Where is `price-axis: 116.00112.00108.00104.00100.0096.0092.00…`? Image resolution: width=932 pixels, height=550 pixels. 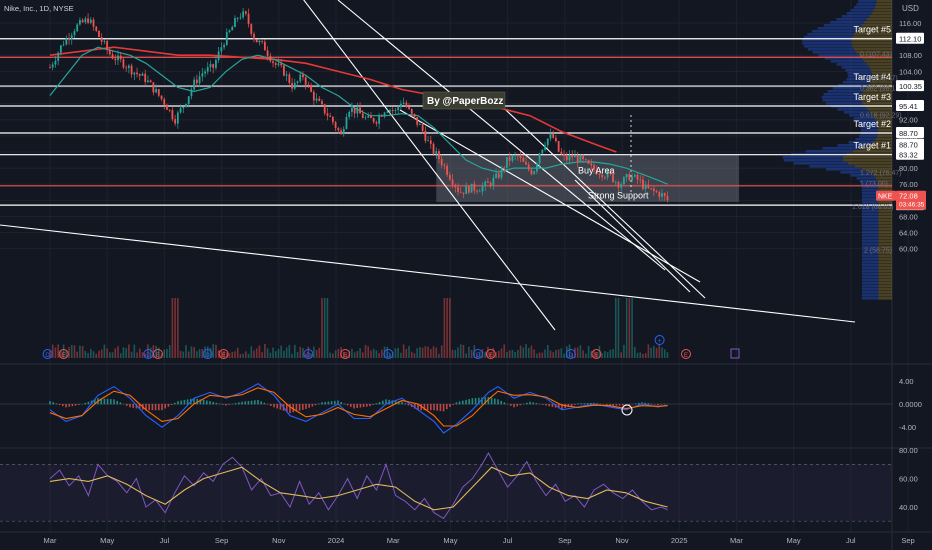
price-axis: 116.00112.00108.00104.00100.0096.0092.00… is located at coordinates (901, 136).